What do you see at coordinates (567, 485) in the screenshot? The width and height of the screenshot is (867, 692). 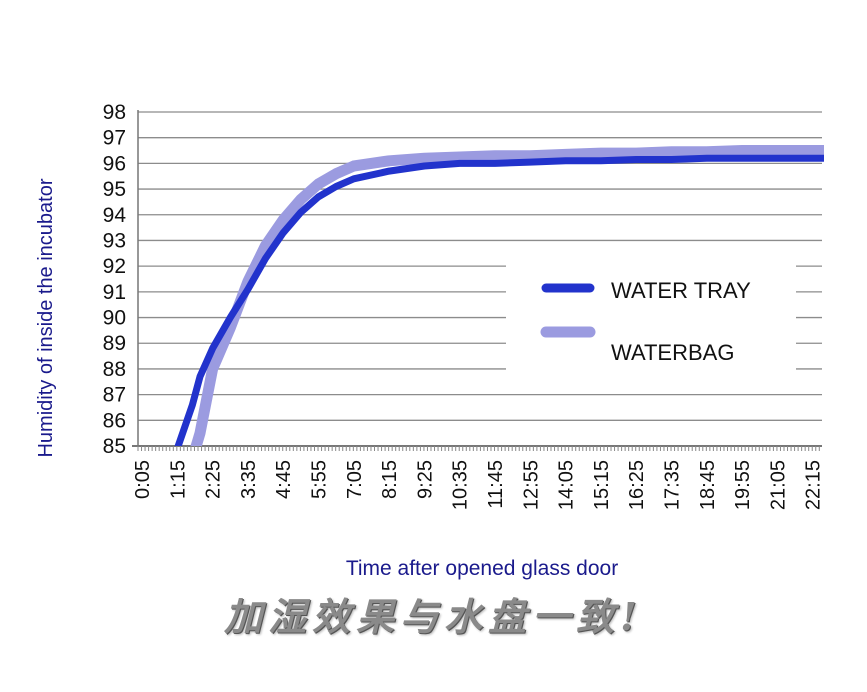 I see `x-tick-label: 14:05` at bounding box center [567, 485].